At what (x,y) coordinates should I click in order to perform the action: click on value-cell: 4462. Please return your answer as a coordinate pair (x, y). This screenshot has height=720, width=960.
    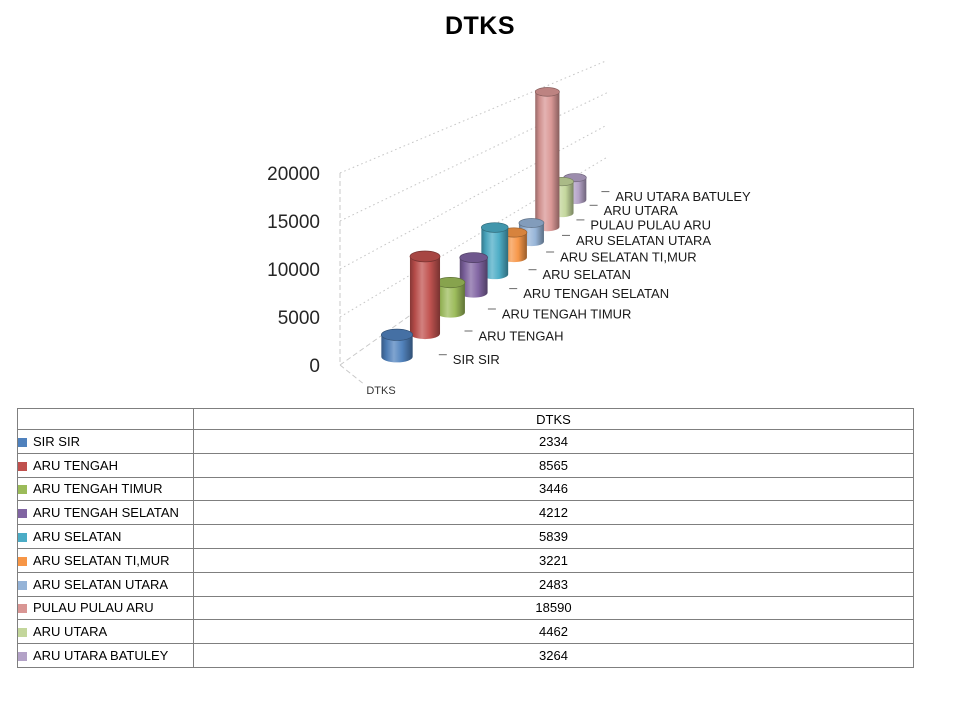
    Looking at the image, I should click on (553, 632).